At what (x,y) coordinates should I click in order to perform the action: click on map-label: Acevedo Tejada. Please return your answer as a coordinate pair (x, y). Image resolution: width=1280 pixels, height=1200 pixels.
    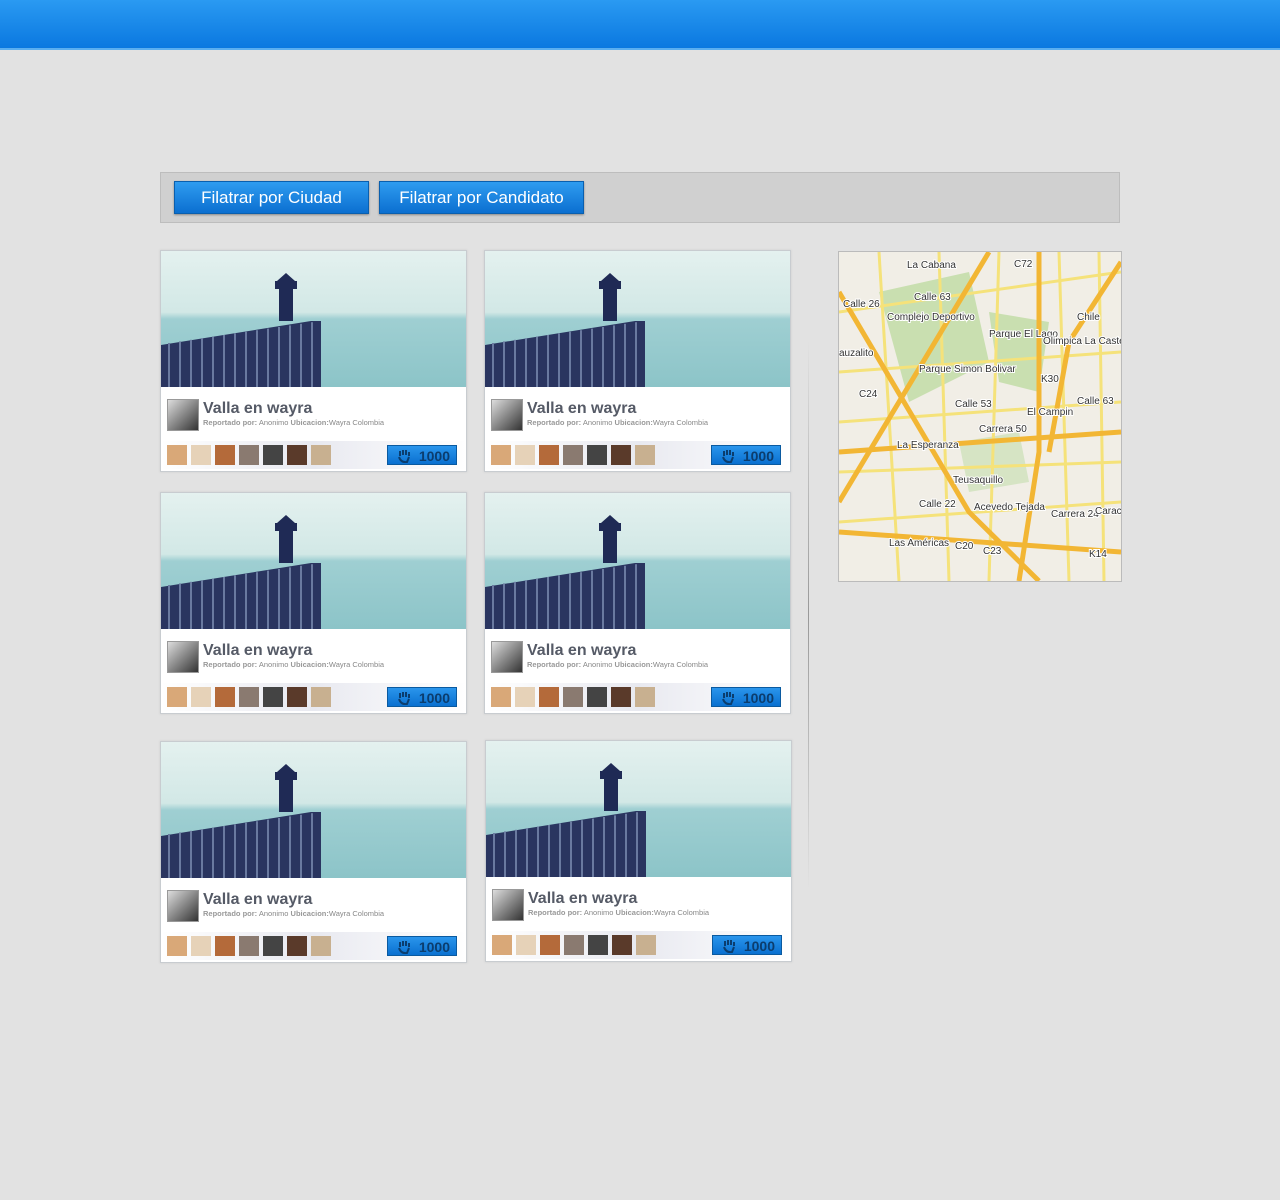
    Looking at the image, I should click on (1009, 507).